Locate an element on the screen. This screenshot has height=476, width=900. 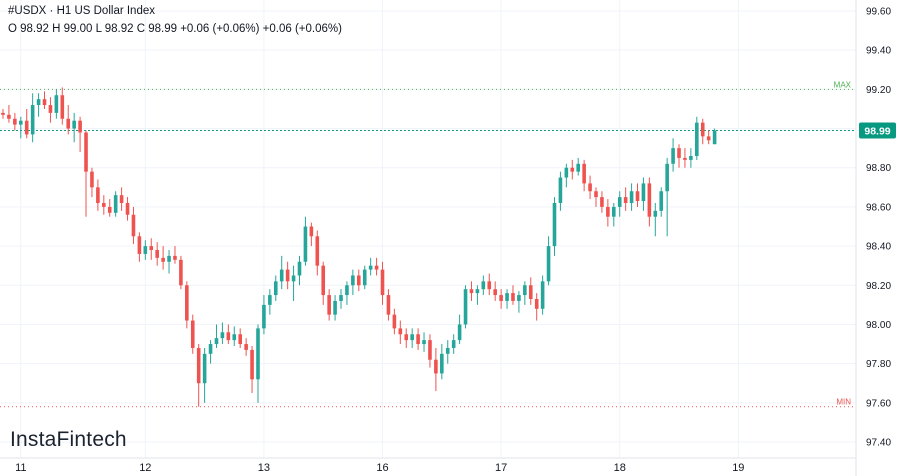
y-tick-label: 98.00 is located at coordinates (878, 325).